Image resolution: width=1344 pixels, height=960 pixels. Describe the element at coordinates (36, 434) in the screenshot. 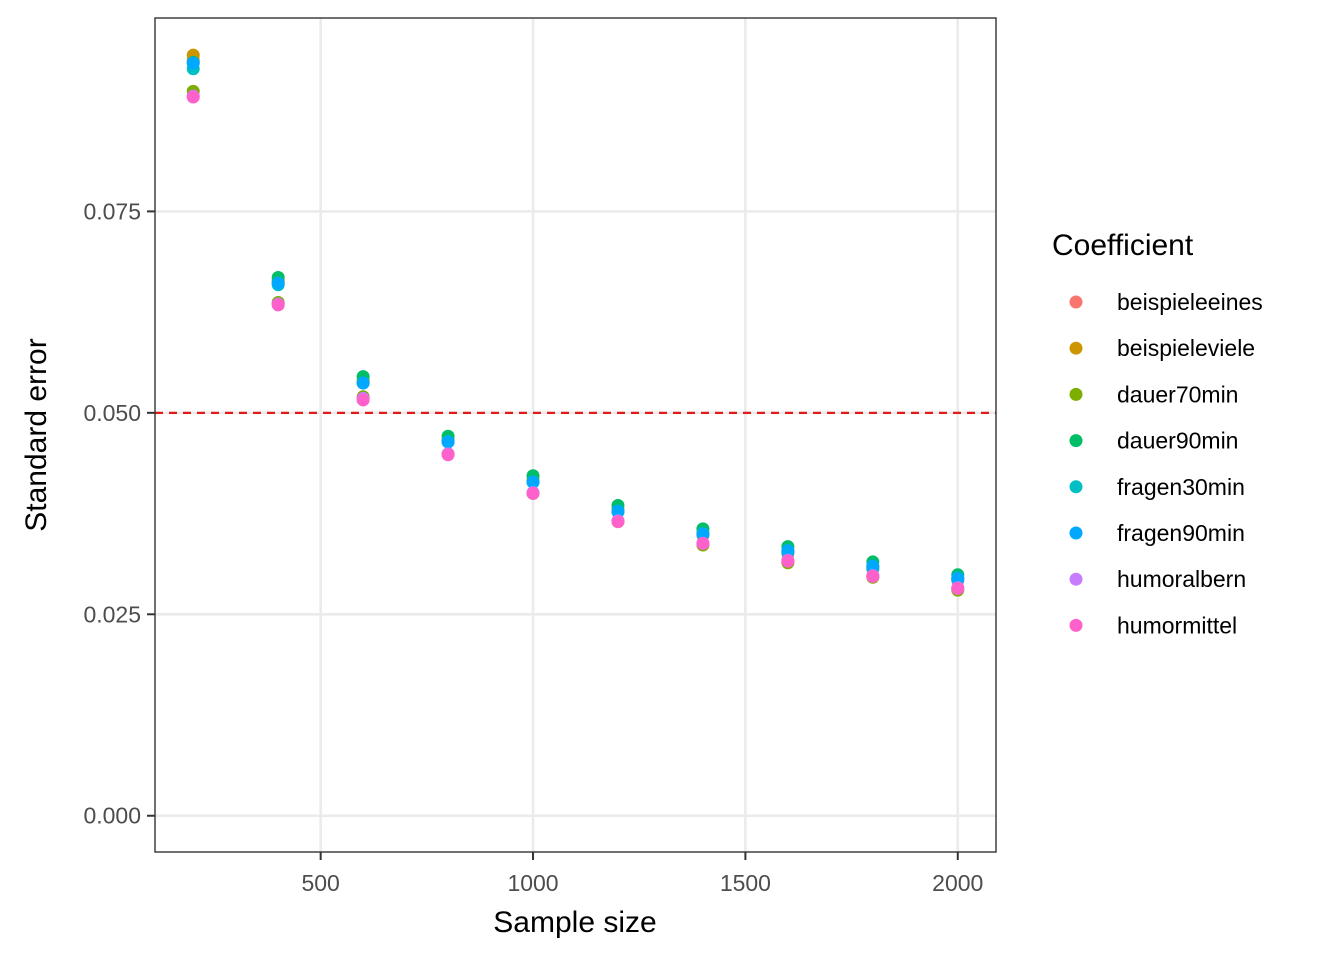

I see `y-axis-title: Standard error` at that location.